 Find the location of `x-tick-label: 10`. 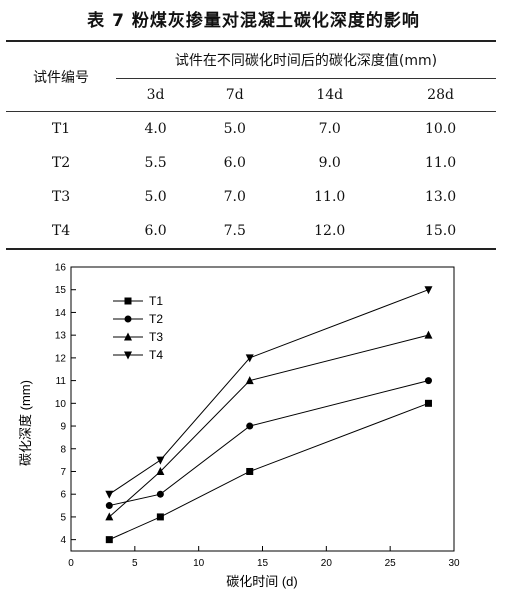

x-tick-label: 10 is located at coordinates (199, 563).